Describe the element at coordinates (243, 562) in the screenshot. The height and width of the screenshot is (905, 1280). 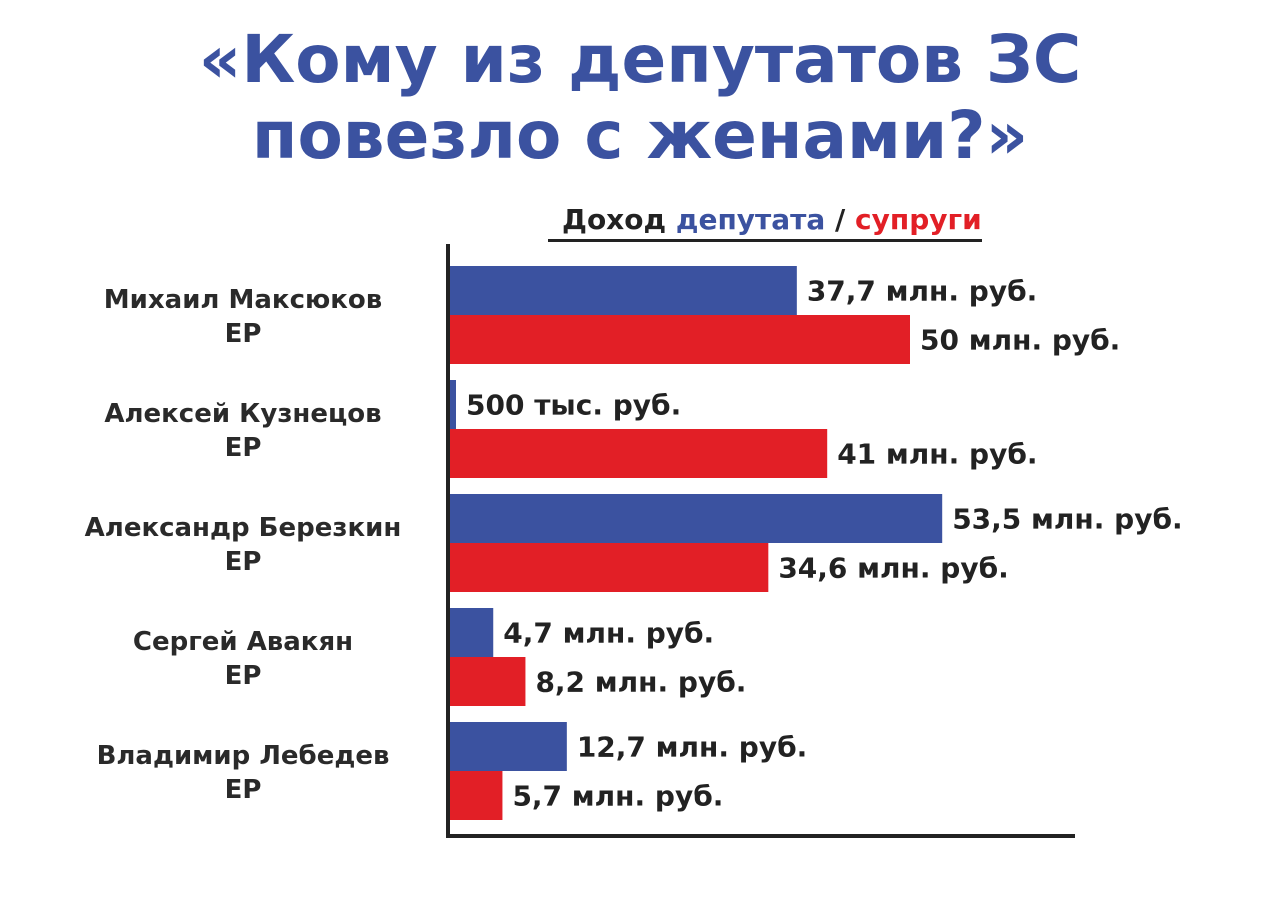
I see `category-party-3: ЕР` at that location.